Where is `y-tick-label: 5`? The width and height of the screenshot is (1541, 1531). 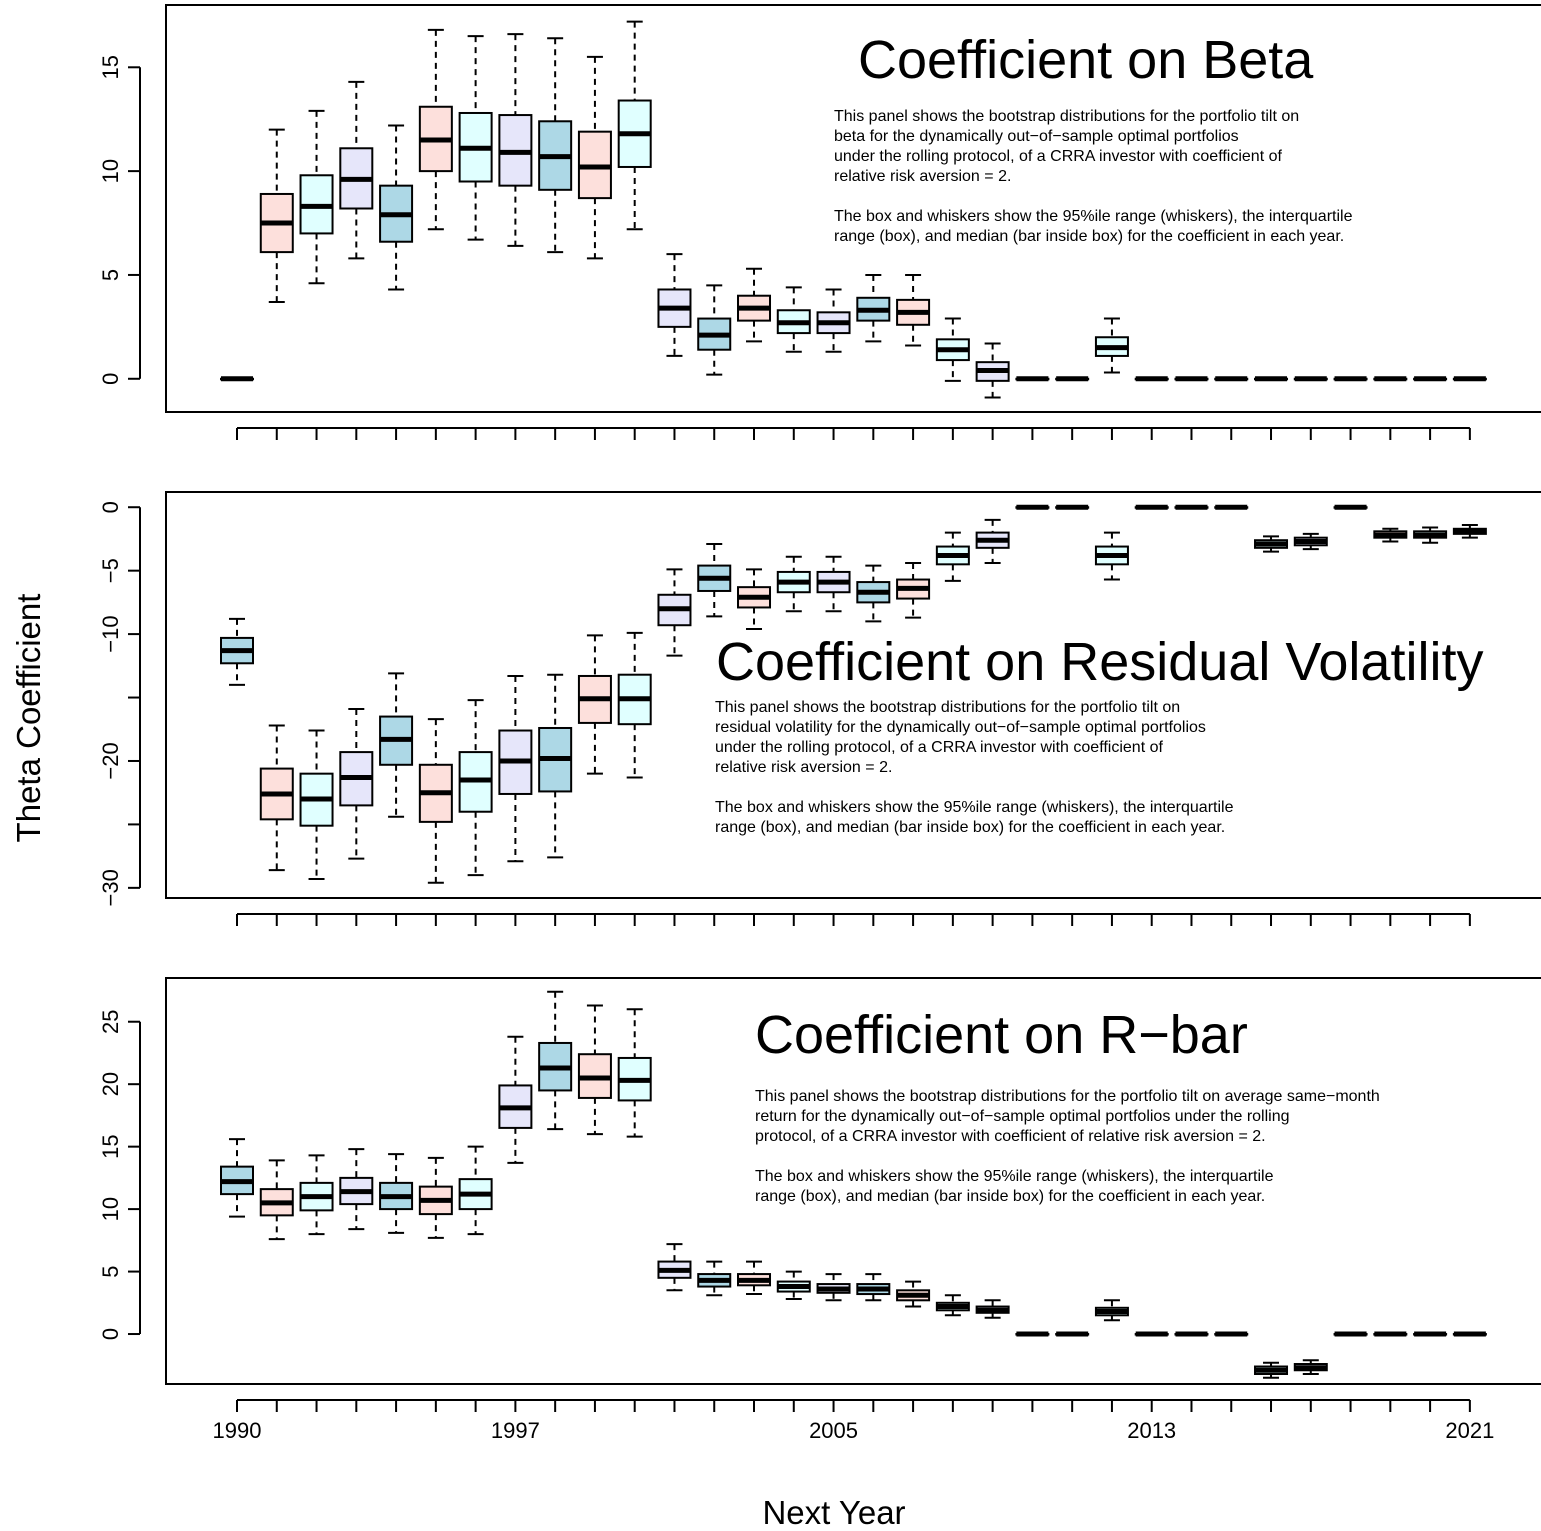
y-tick-label: 5 is located at coordinates (110, 275).